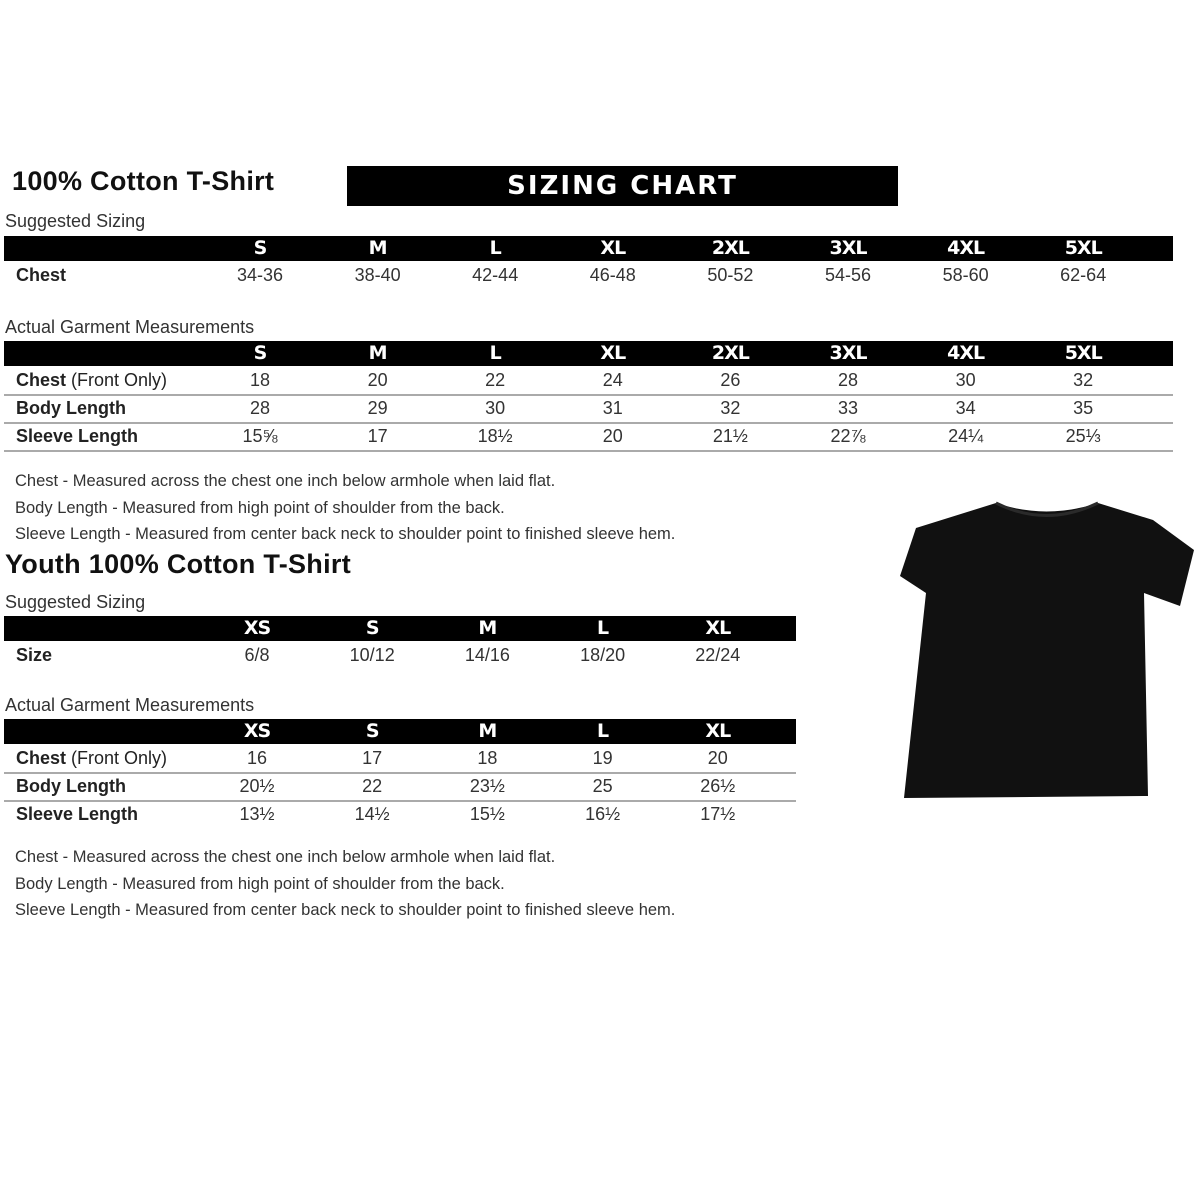  What do you see at coordinates (602, 758) in the screenshot?
I see `cell-l: 19` at bounding box center [602, 758].